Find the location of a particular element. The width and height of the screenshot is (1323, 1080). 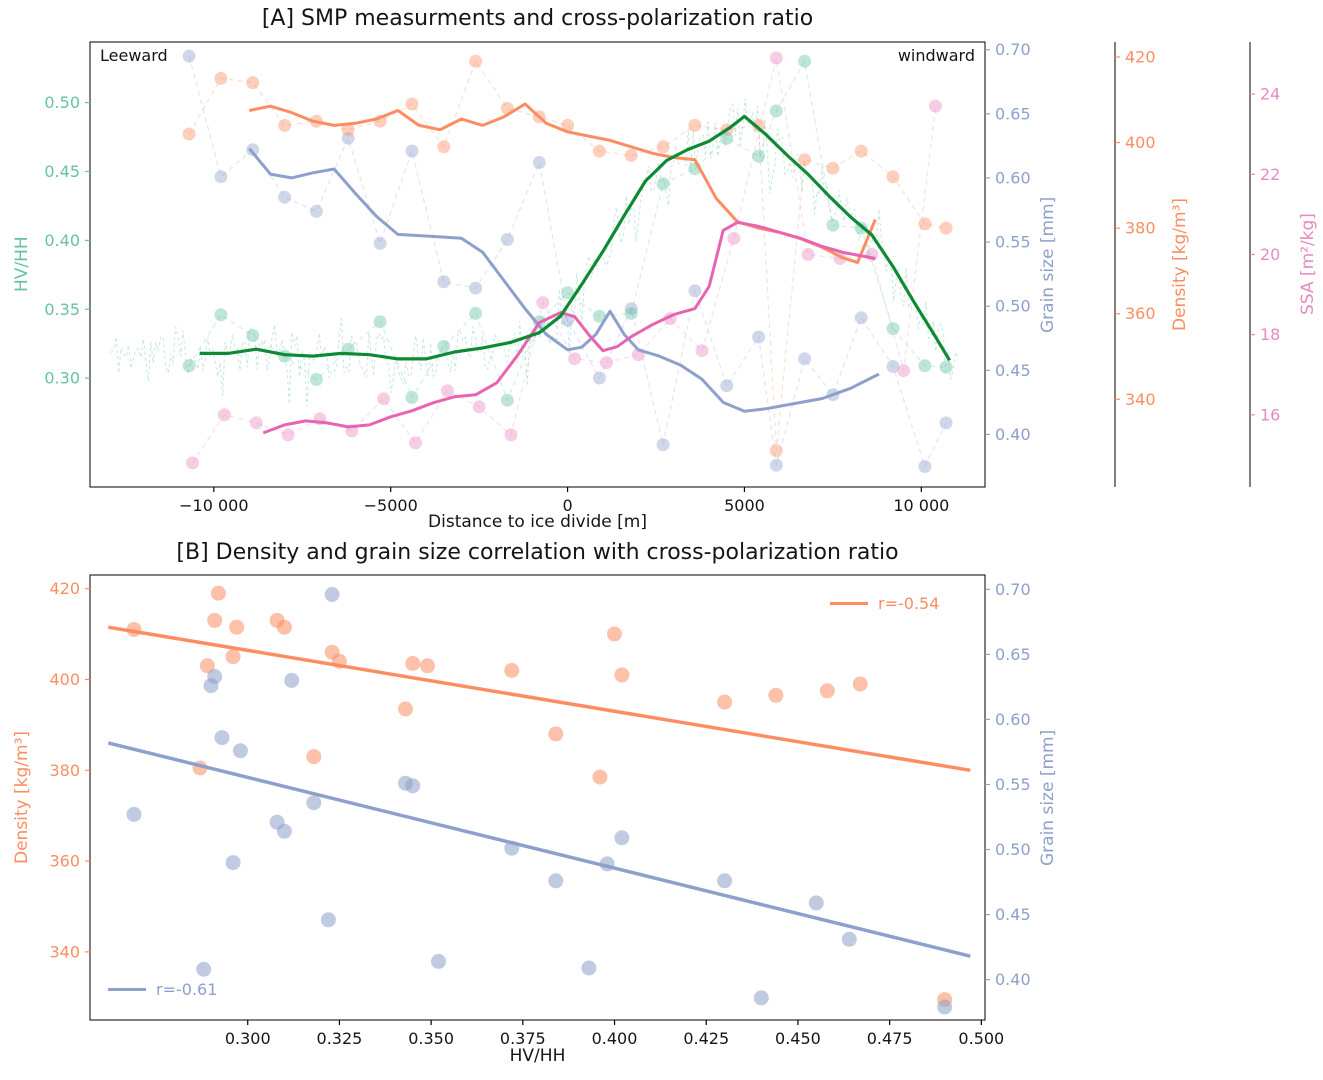

svg-text: 16 is located at coordinates (1270, 414).